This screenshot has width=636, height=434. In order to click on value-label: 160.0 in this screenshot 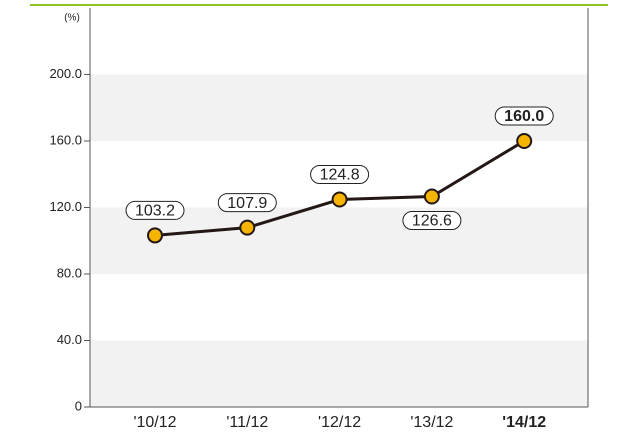, I will do `click(524, 116)`.